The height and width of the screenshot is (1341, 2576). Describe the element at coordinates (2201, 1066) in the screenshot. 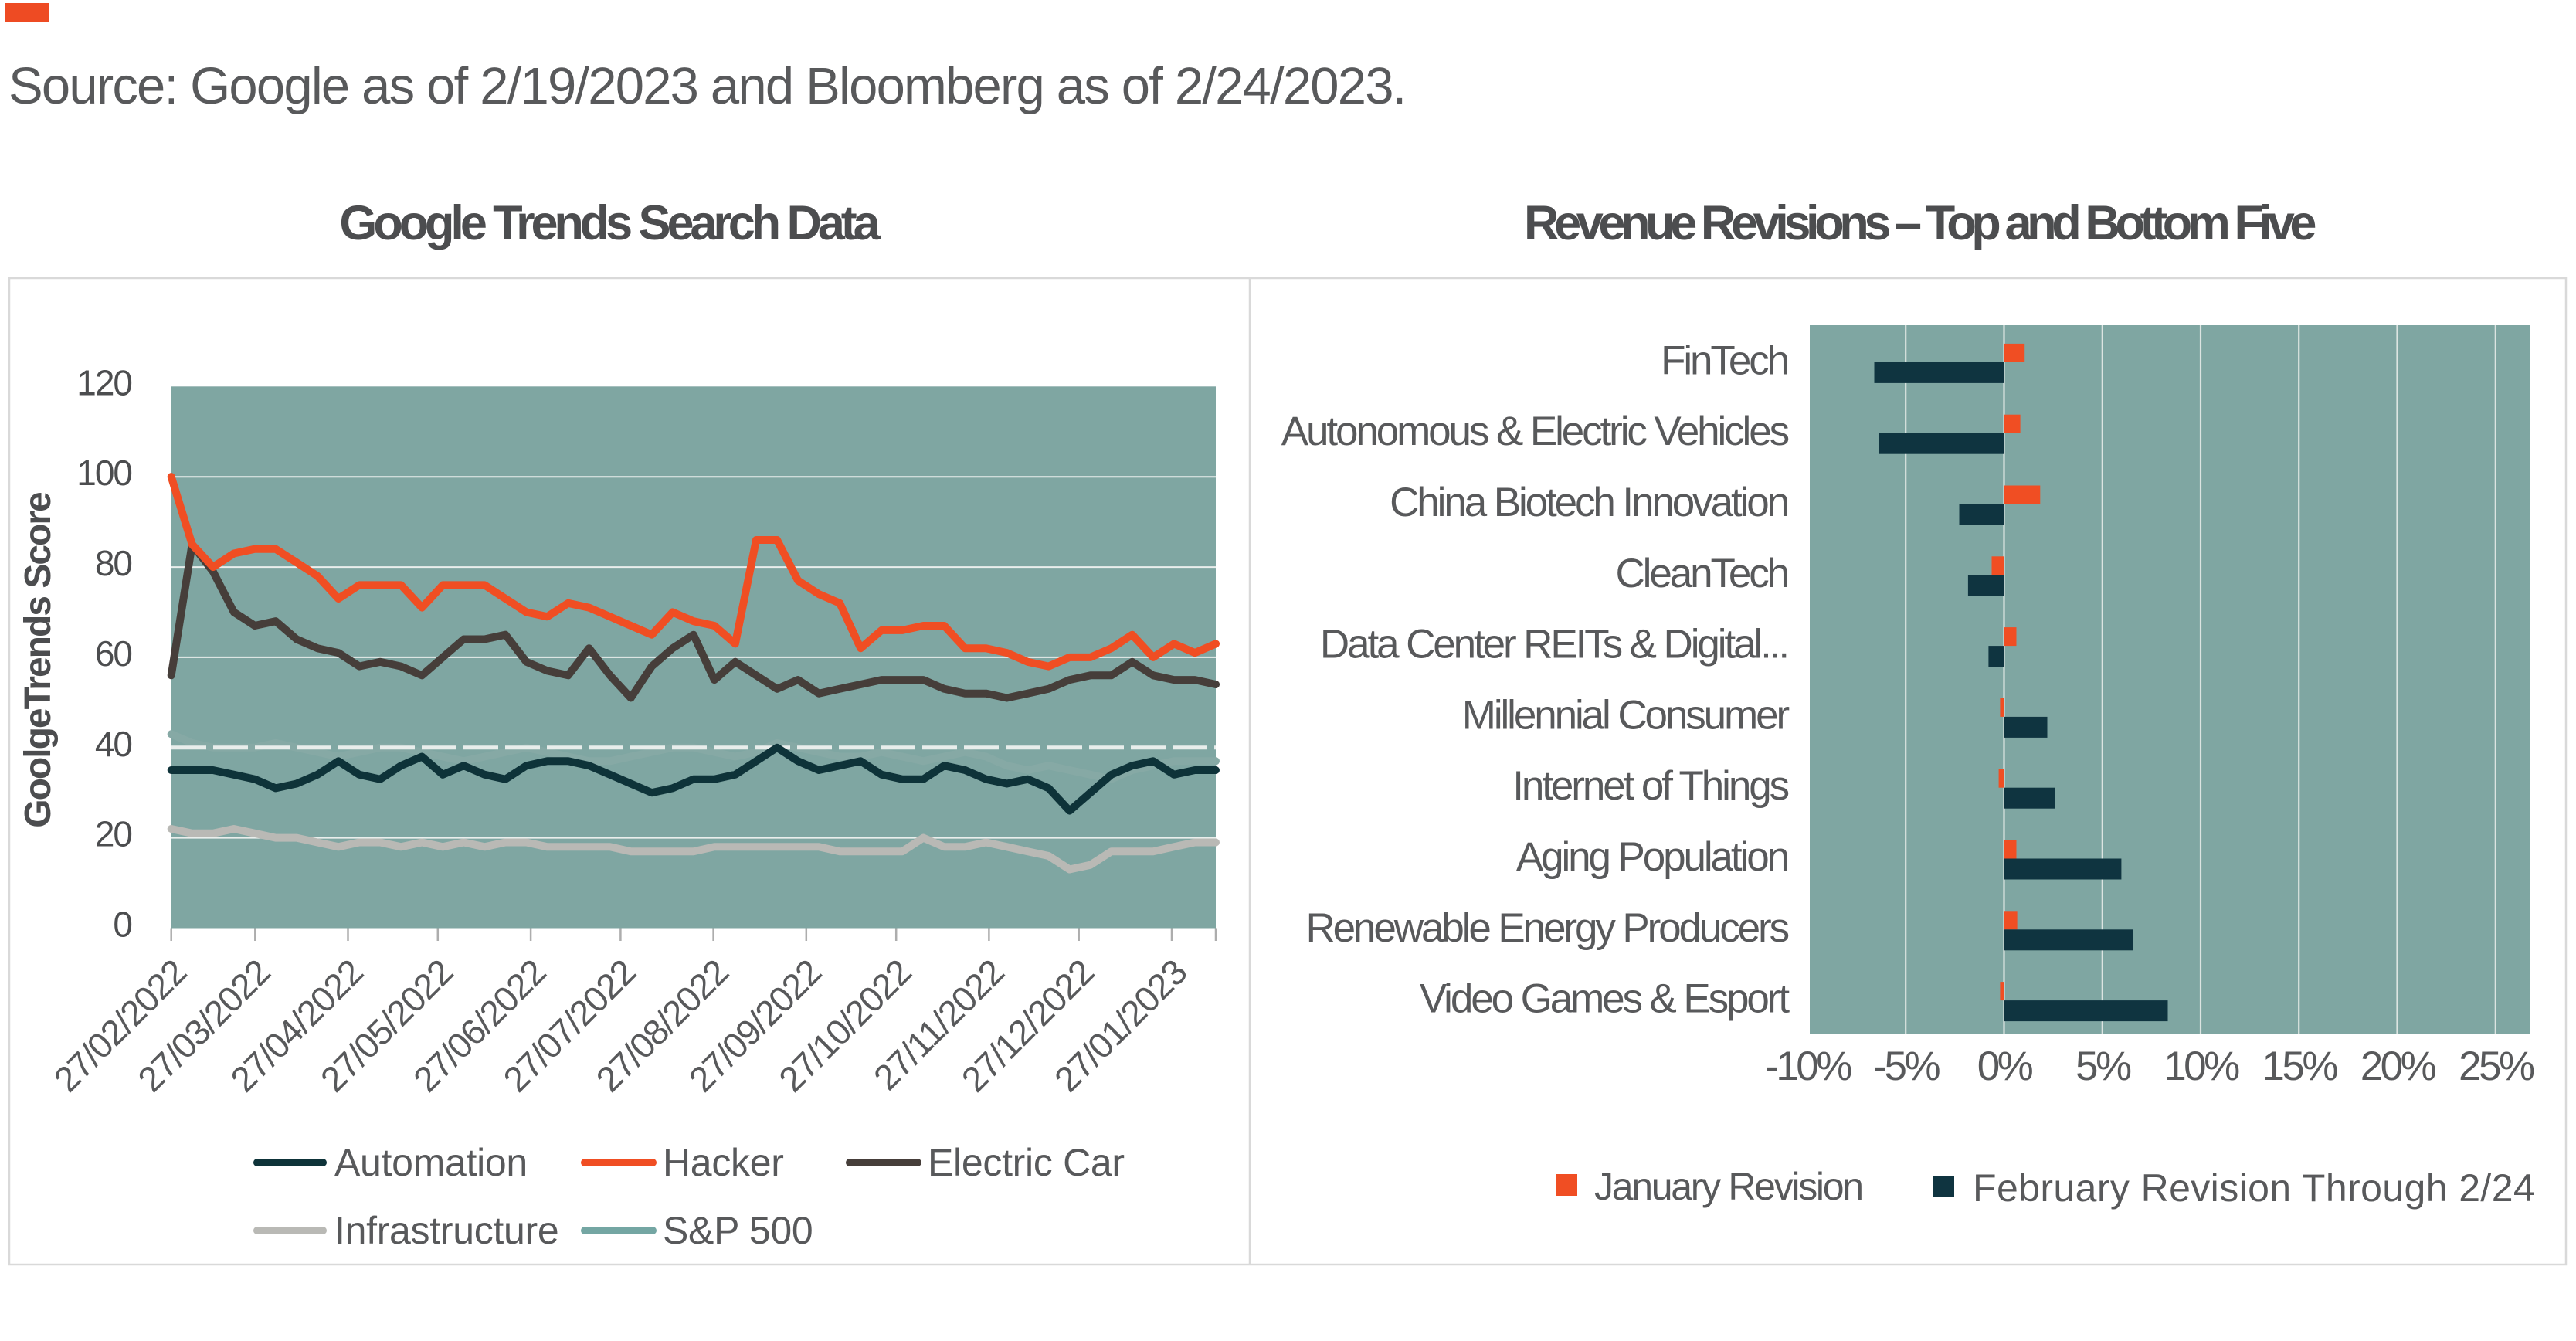

I see `svg-text: 10%` at that location.